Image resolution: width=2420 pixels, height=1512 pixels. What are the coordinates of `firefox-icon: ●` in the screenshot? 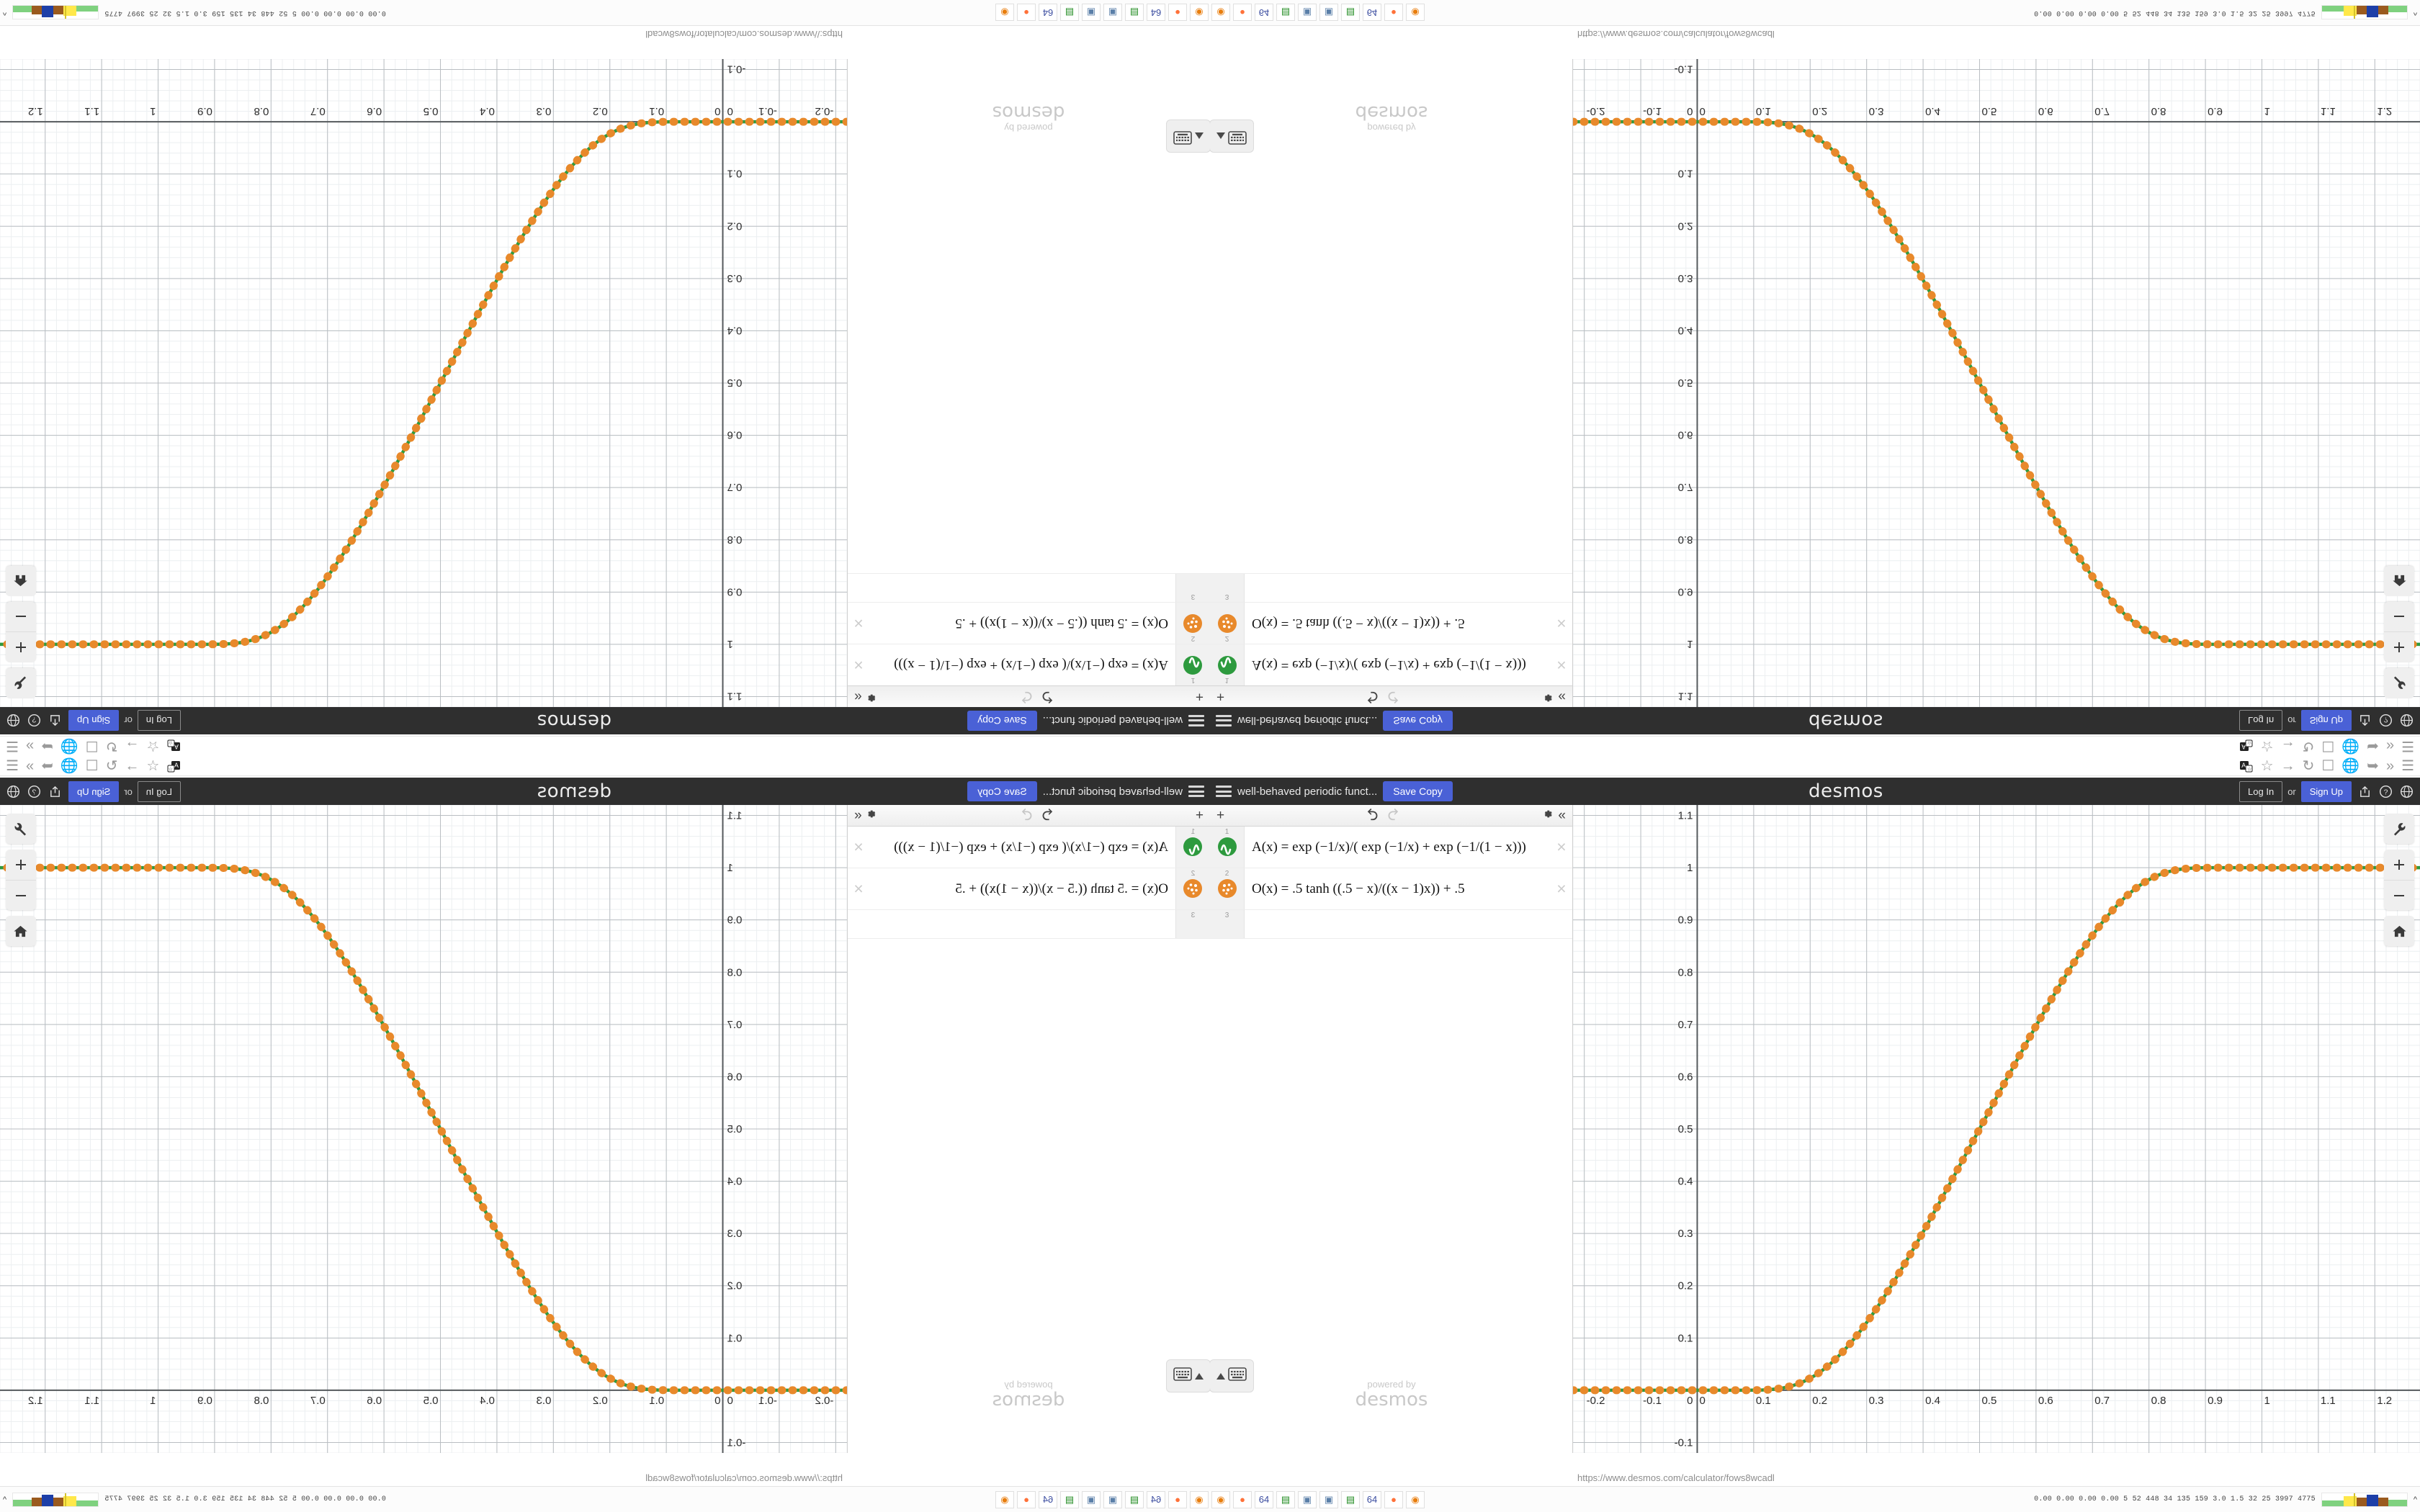 It's located at (1242, 1499).